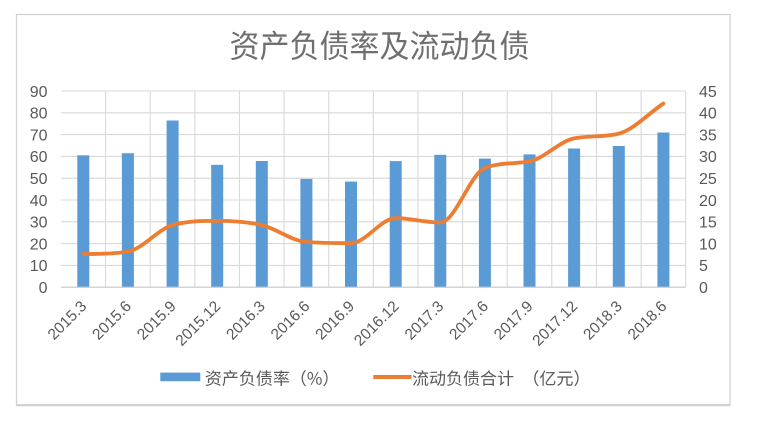  What do you see at coordinates (708, 179) in the screenshot?
I see `svg-text: 25` at bounding box center [708, 179].